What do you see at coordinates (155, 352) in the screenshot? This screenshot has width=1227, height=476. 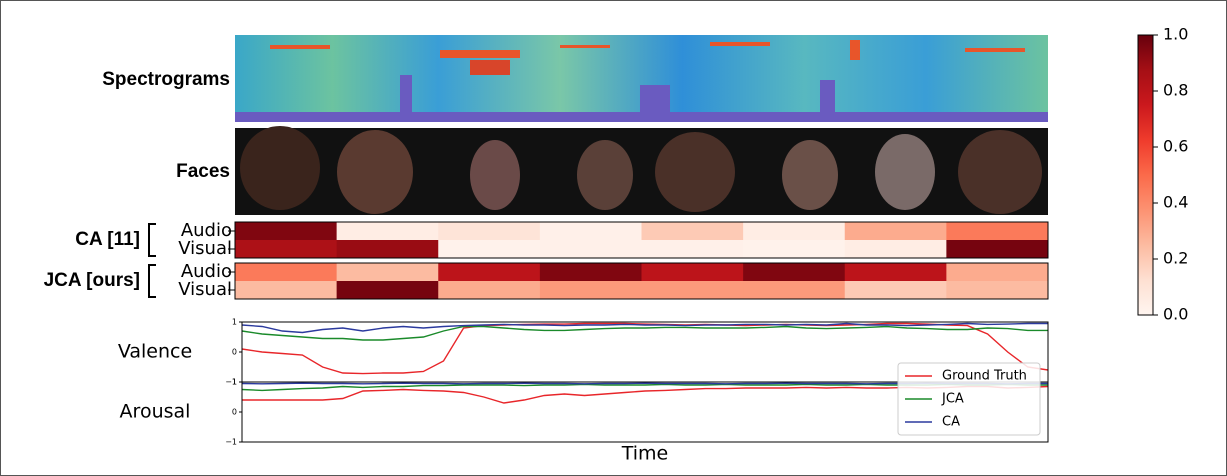 I see `y-axis-label: Valence` at bounding box center [155, 352].